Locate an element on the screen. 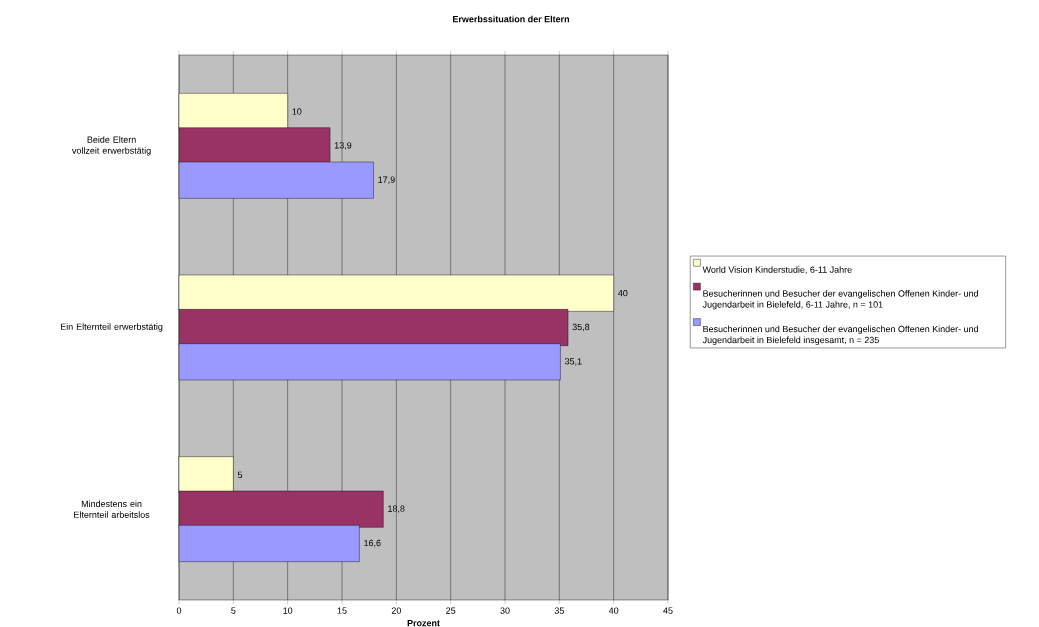 The width and height of the screenshot is (1039, 627). data-label: 40 is located at coordinates (623, 293).